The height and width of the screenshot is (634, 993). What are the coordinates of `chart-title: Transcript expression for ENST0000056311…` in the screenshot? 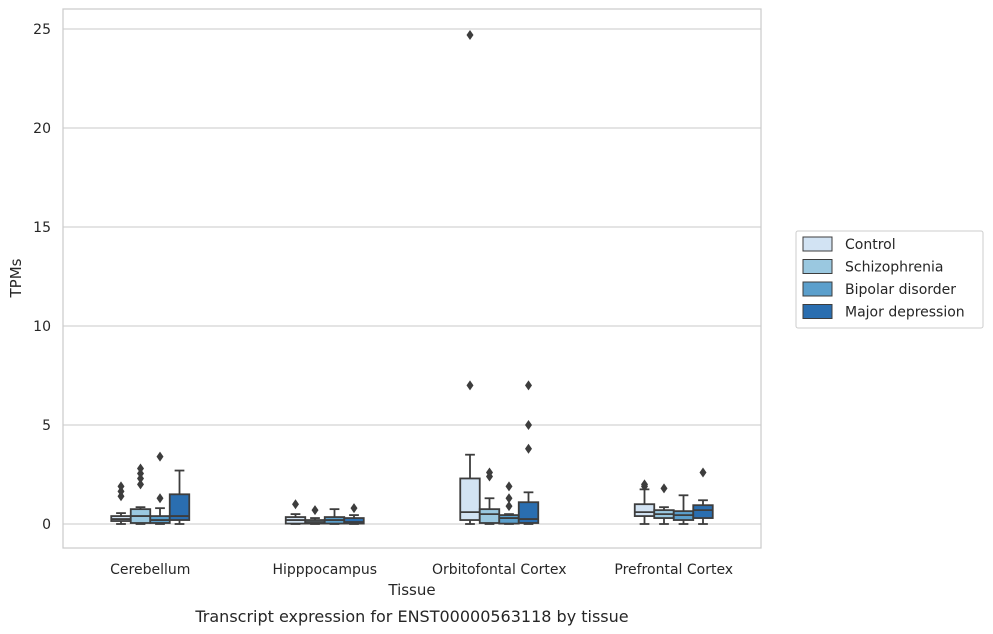 It's located at (411, 616).